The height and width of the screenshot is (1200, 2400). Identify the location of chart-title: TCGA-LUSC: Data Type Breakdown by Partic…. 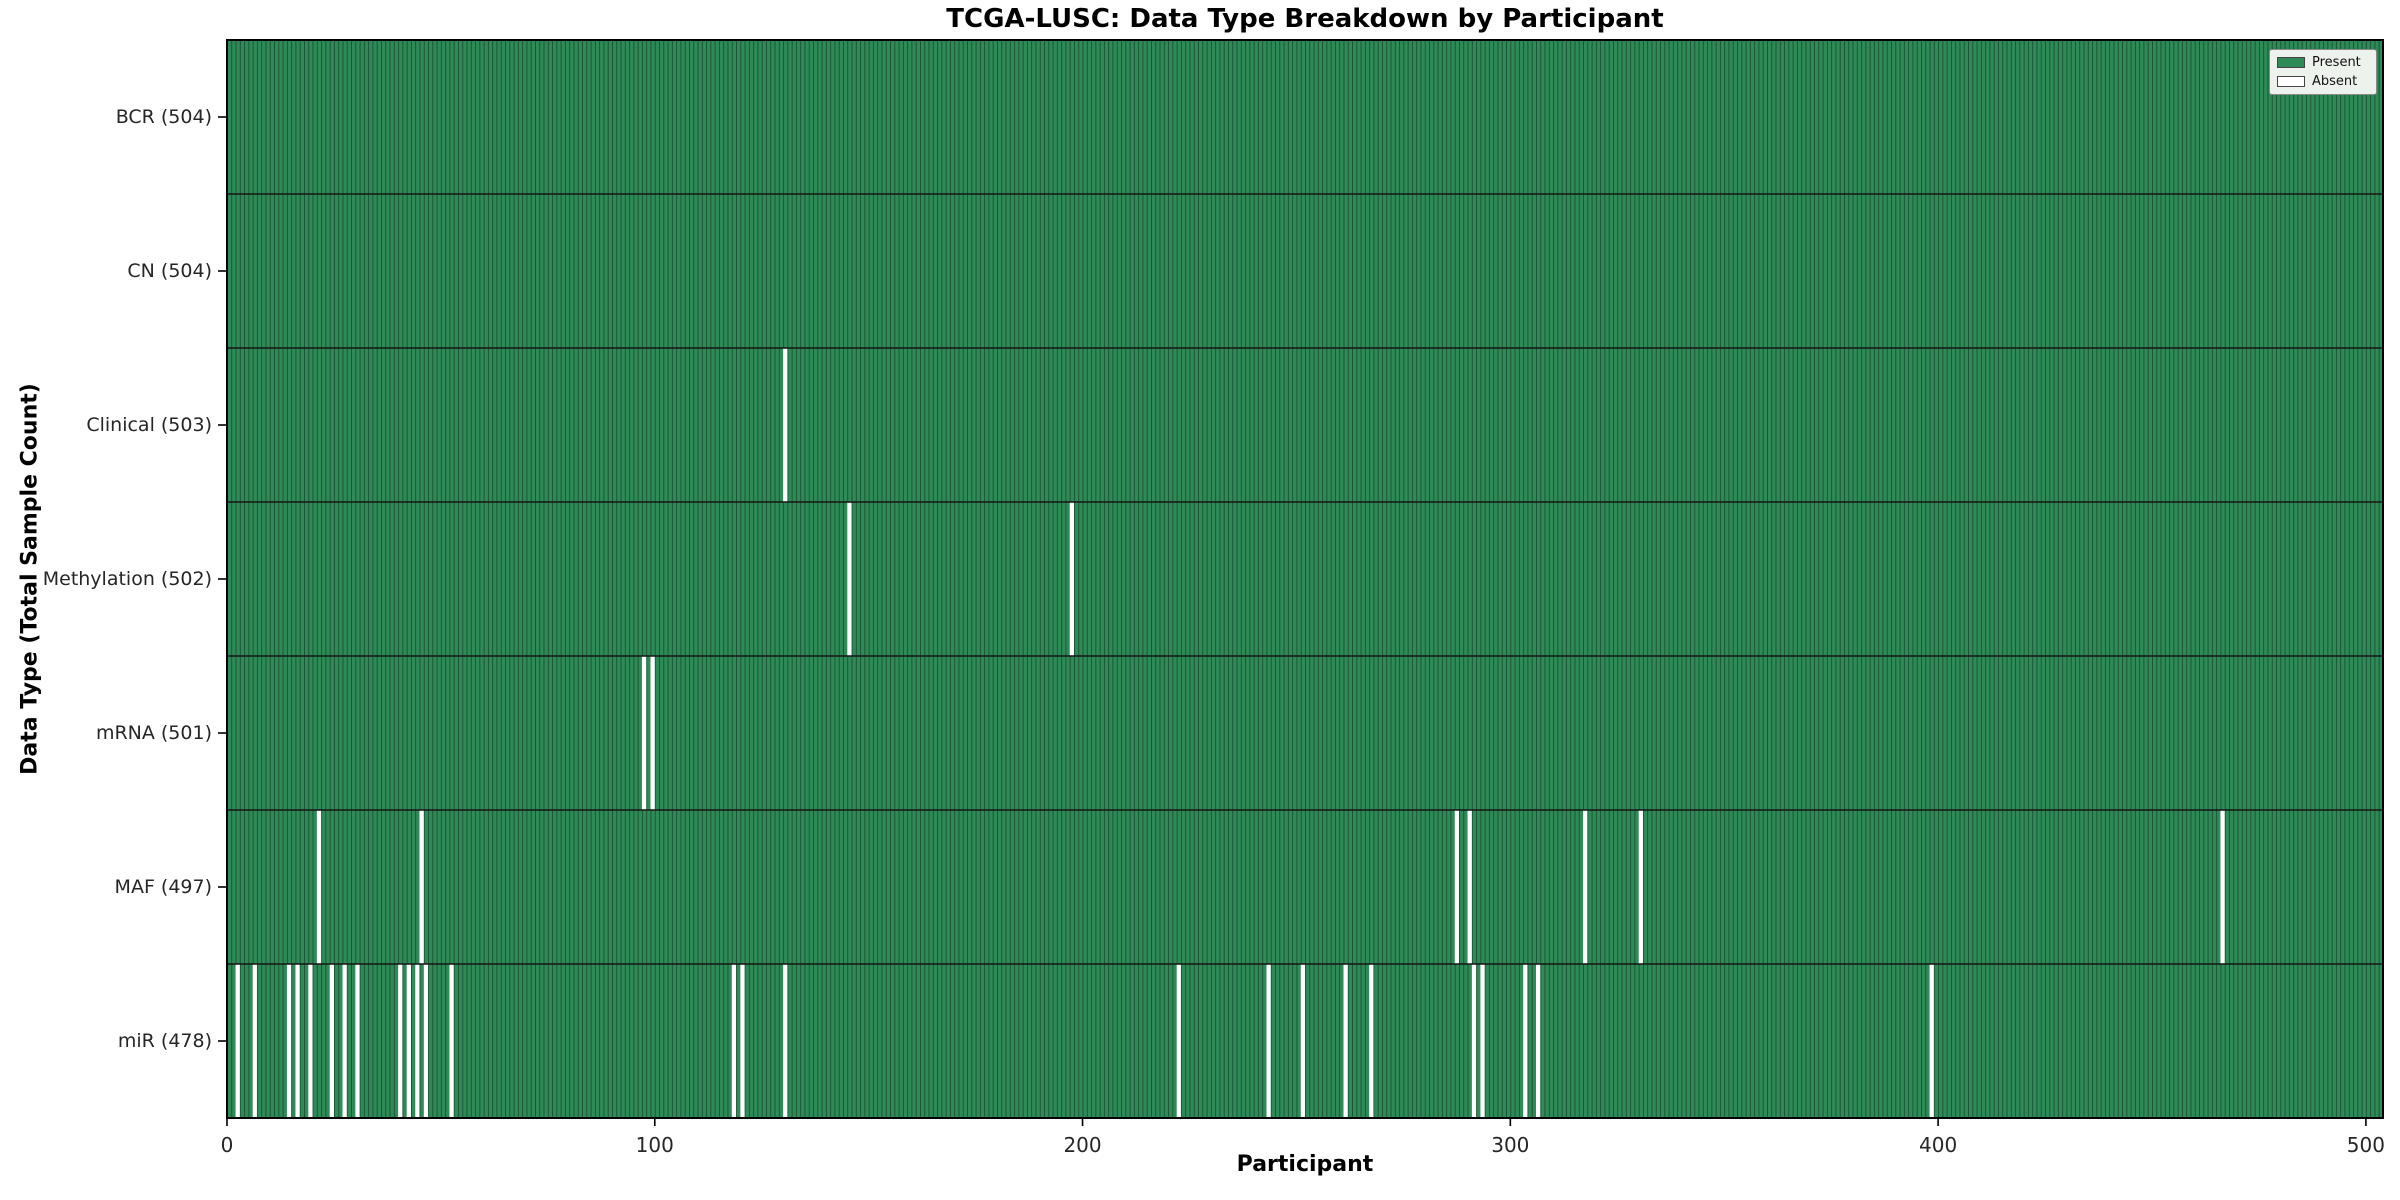
(1305, 19).